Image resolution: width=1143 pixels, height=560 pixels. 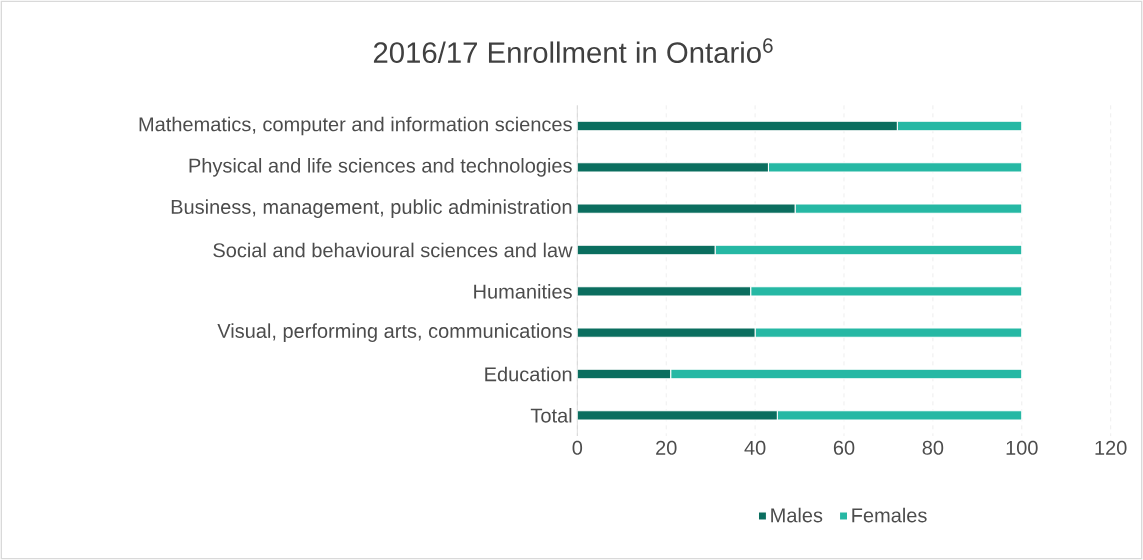 What do you see at coordinates (797, 515) in the screenshot?
I see `legend-label: Males` at bounding box center [797, 515].